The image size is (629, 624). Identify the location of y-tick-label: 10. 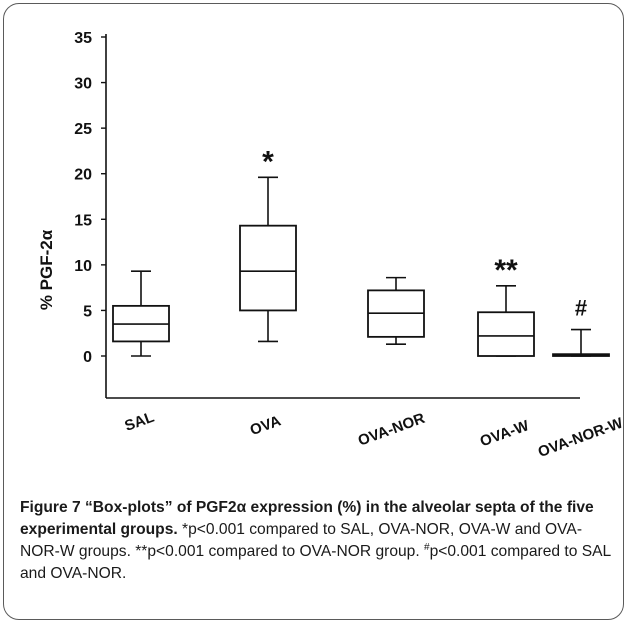
(83, 266).